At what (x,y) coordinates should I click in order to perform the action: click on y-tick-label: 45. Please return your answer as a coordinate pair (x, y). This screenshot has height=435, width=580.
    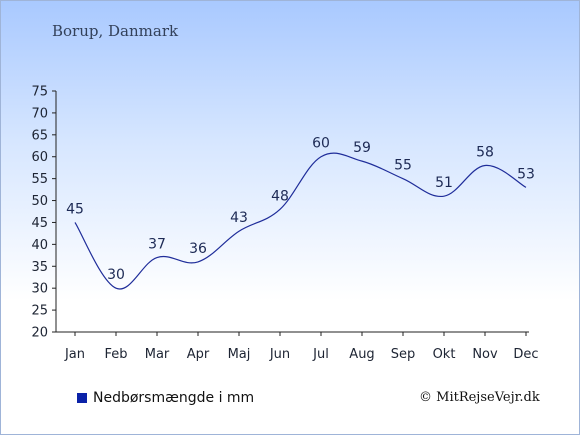
    Looking at the image, I should click on (39, 223).